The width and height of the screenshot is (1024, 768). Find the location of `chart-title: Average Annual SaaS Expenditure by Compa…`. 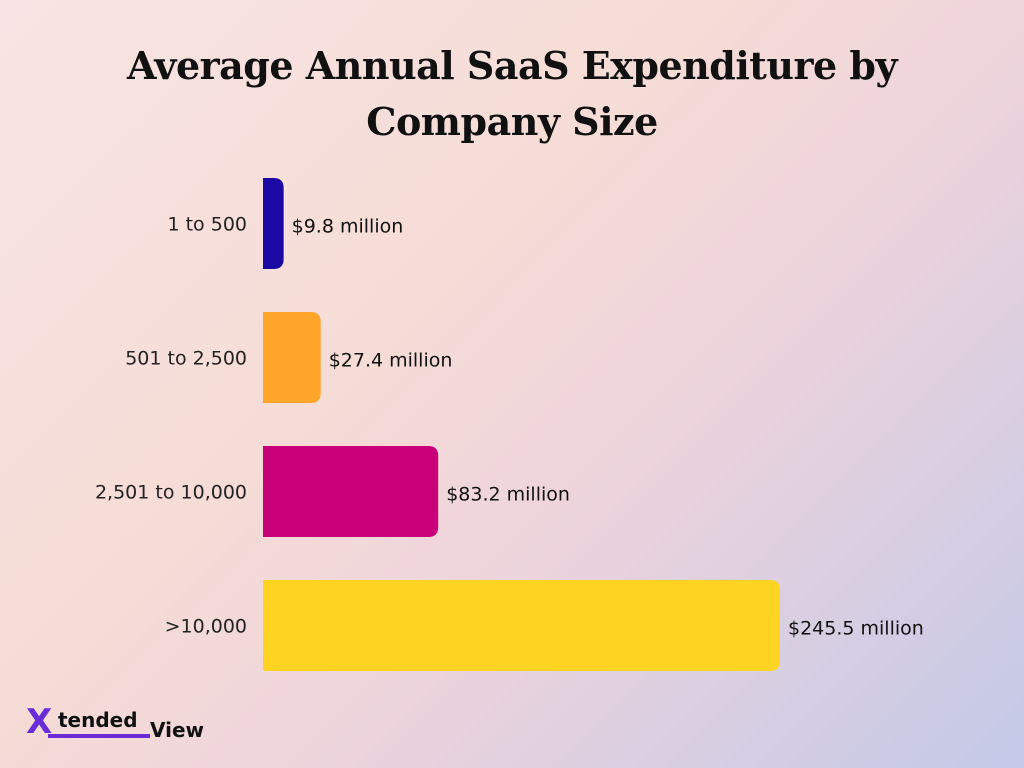

chart-title: Average Annual SaaS Expenditure by Compa… is located at coordinates (512, 94).